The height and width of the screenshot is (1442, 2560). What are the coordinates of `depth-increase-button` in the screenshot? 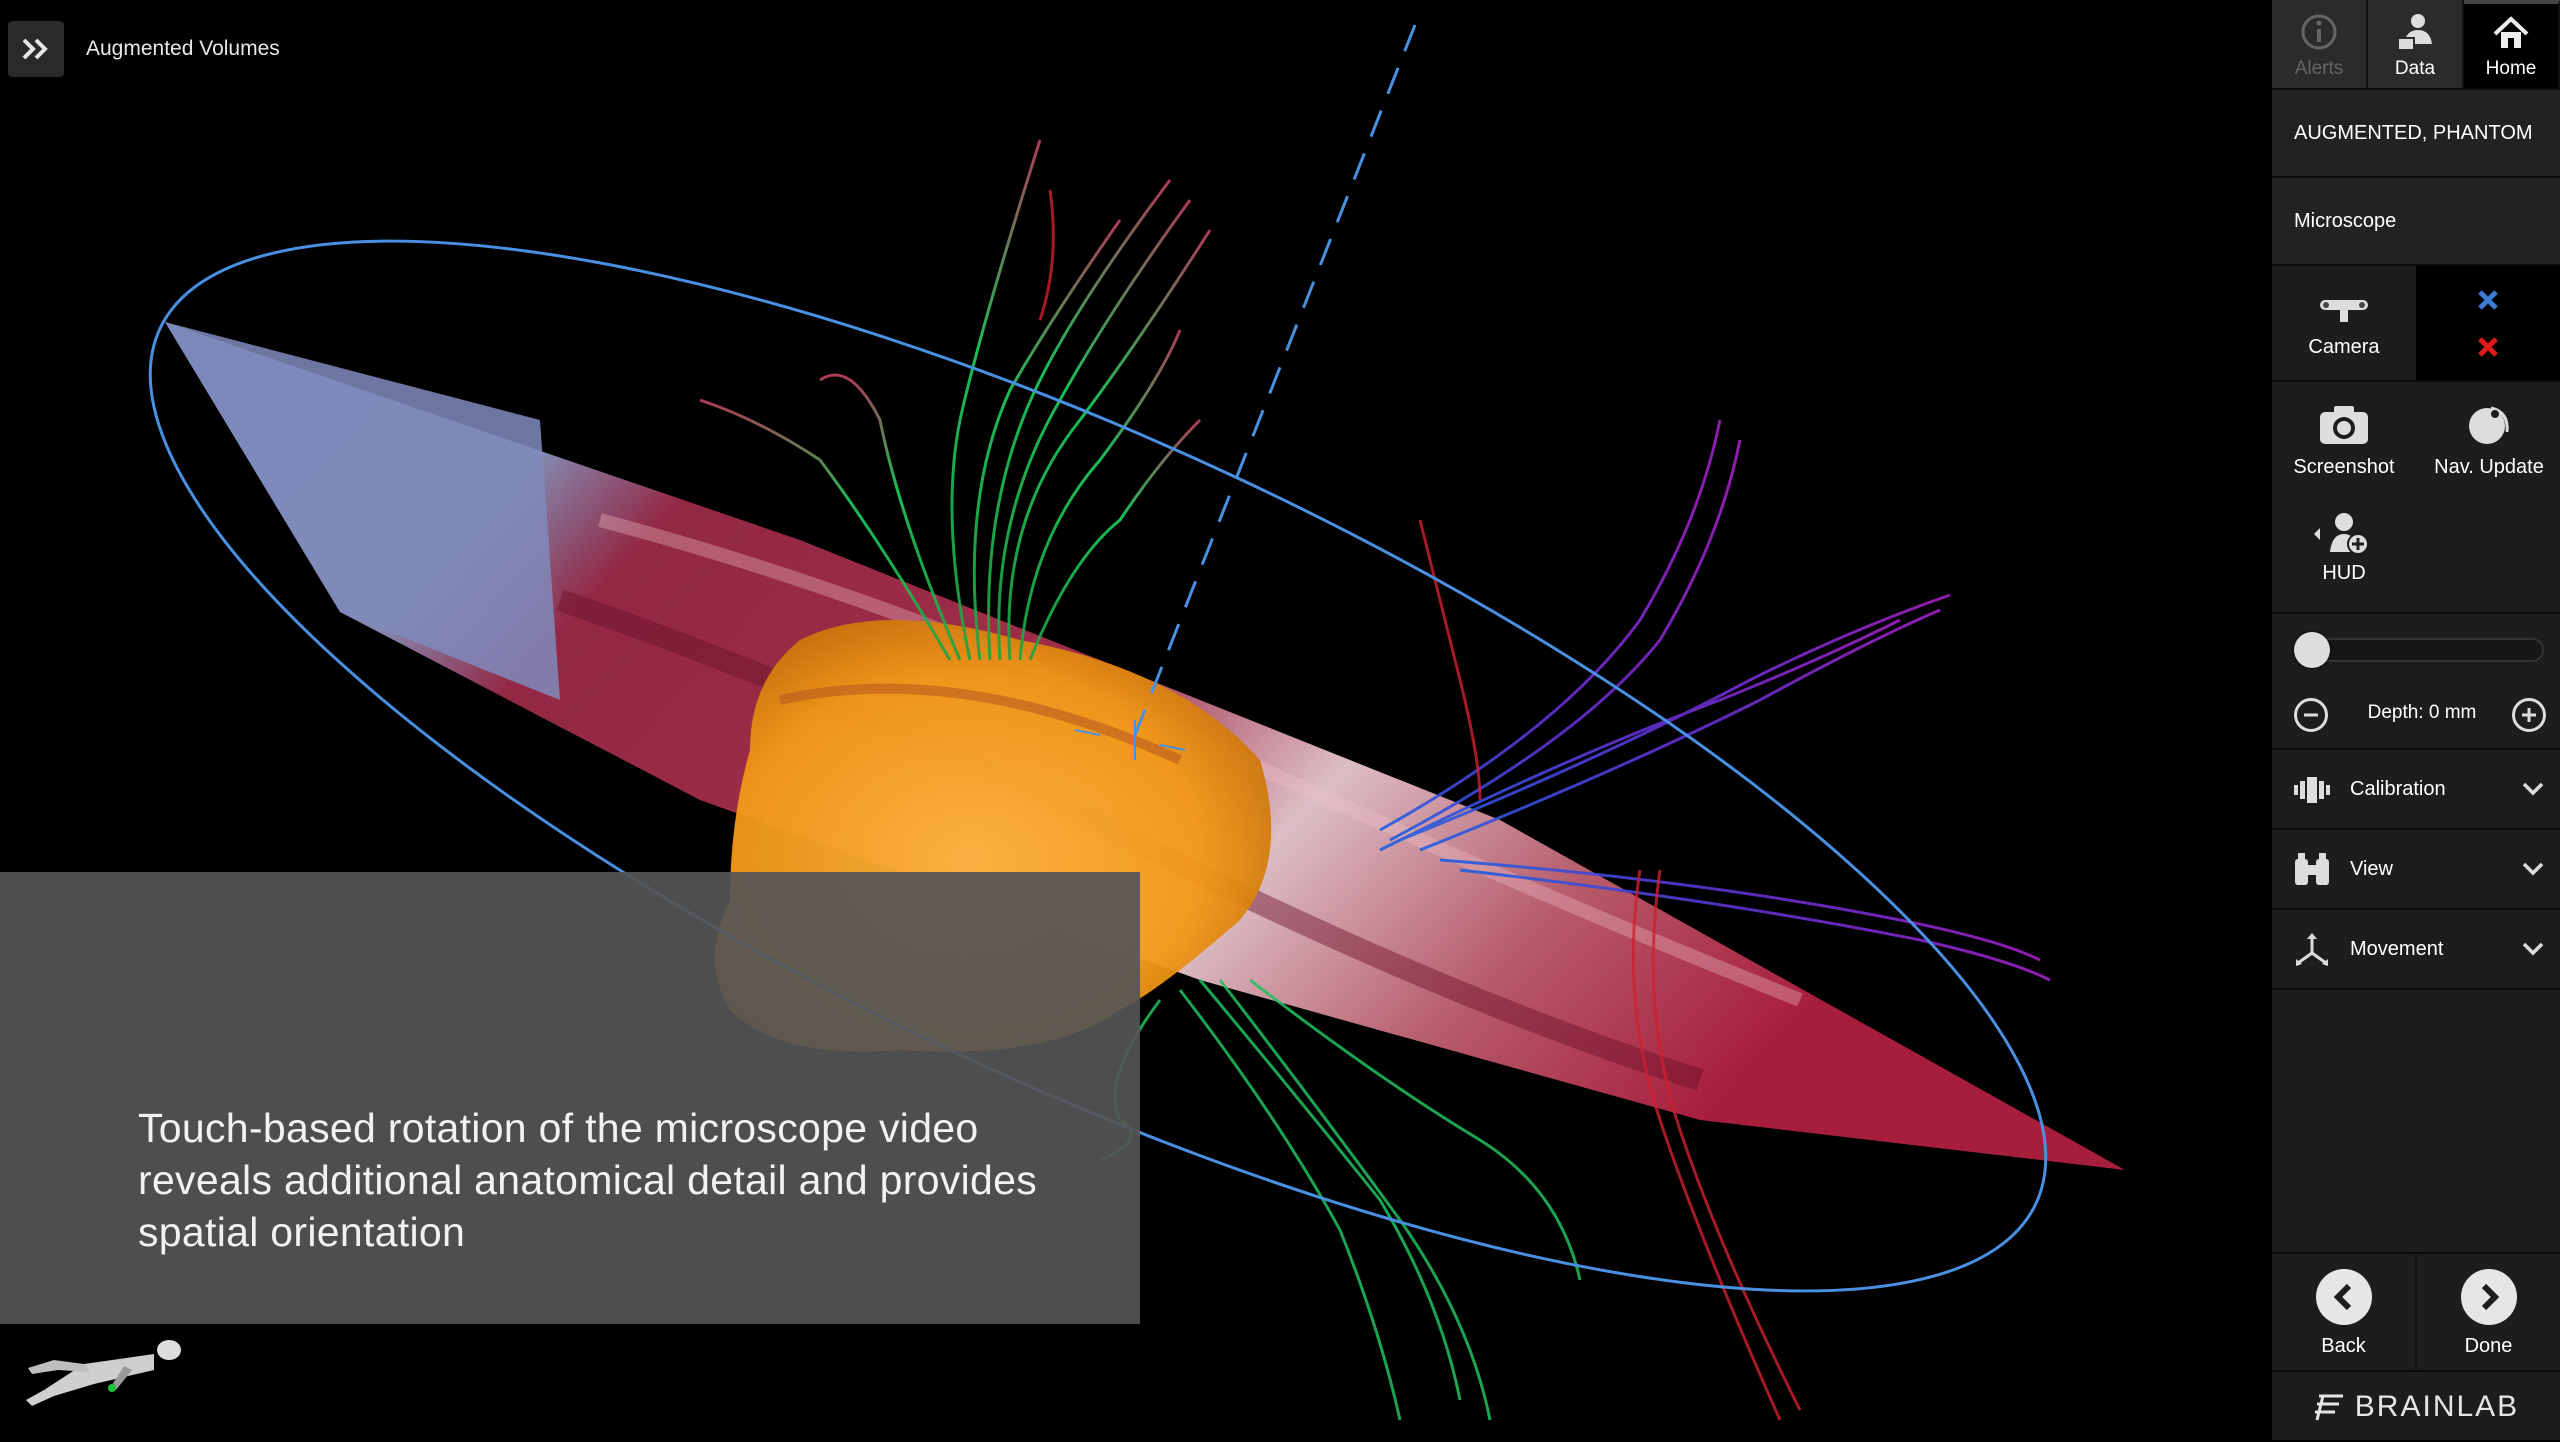 It's located at (2529, 715).